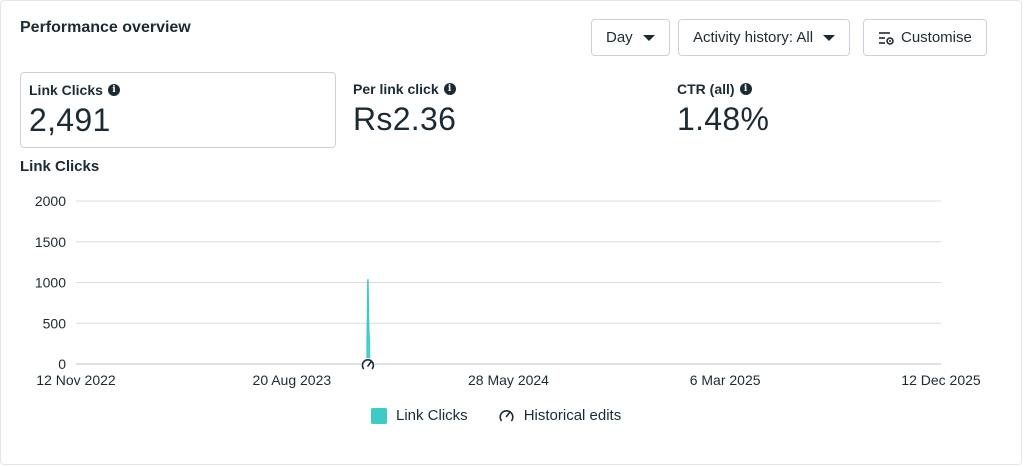 This screenshot has width=1024, height=467. What do you see at coordinates (936, 37) in the screenshot?
I see `customise-label: Customise` at bounding box center [936, 37].